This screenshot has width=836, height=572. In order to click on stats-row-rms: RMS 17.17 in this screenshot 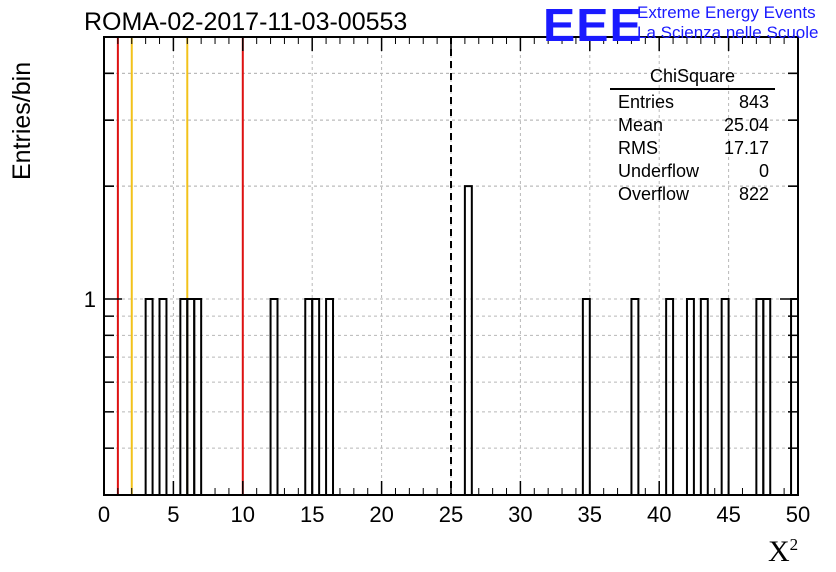, I will do `click(692, 148)`.